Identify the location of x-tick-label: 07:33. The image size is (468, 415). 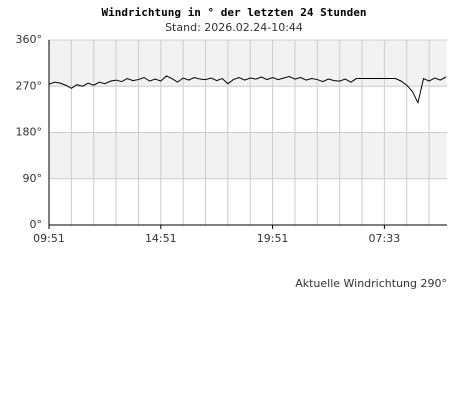
(385, 238).